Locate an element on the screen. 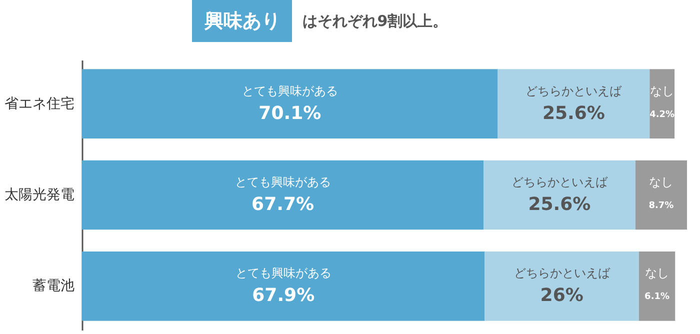 This screenshot has height=334, width=700. data-label: 70.1% is located at coordinates (290, 113).